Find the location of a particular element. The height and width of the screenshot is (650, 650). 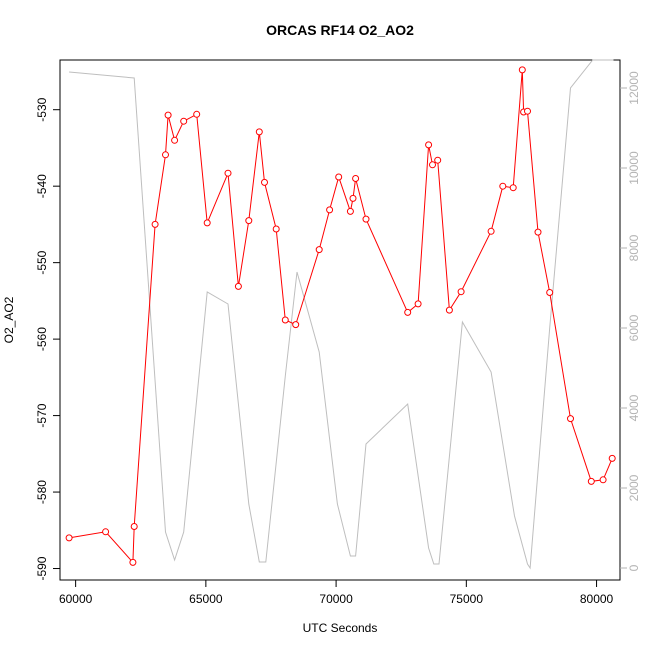

y-axis-left: -590 -580 -570 -560 -550 -540 -530 is located at coordinates (47, 339).